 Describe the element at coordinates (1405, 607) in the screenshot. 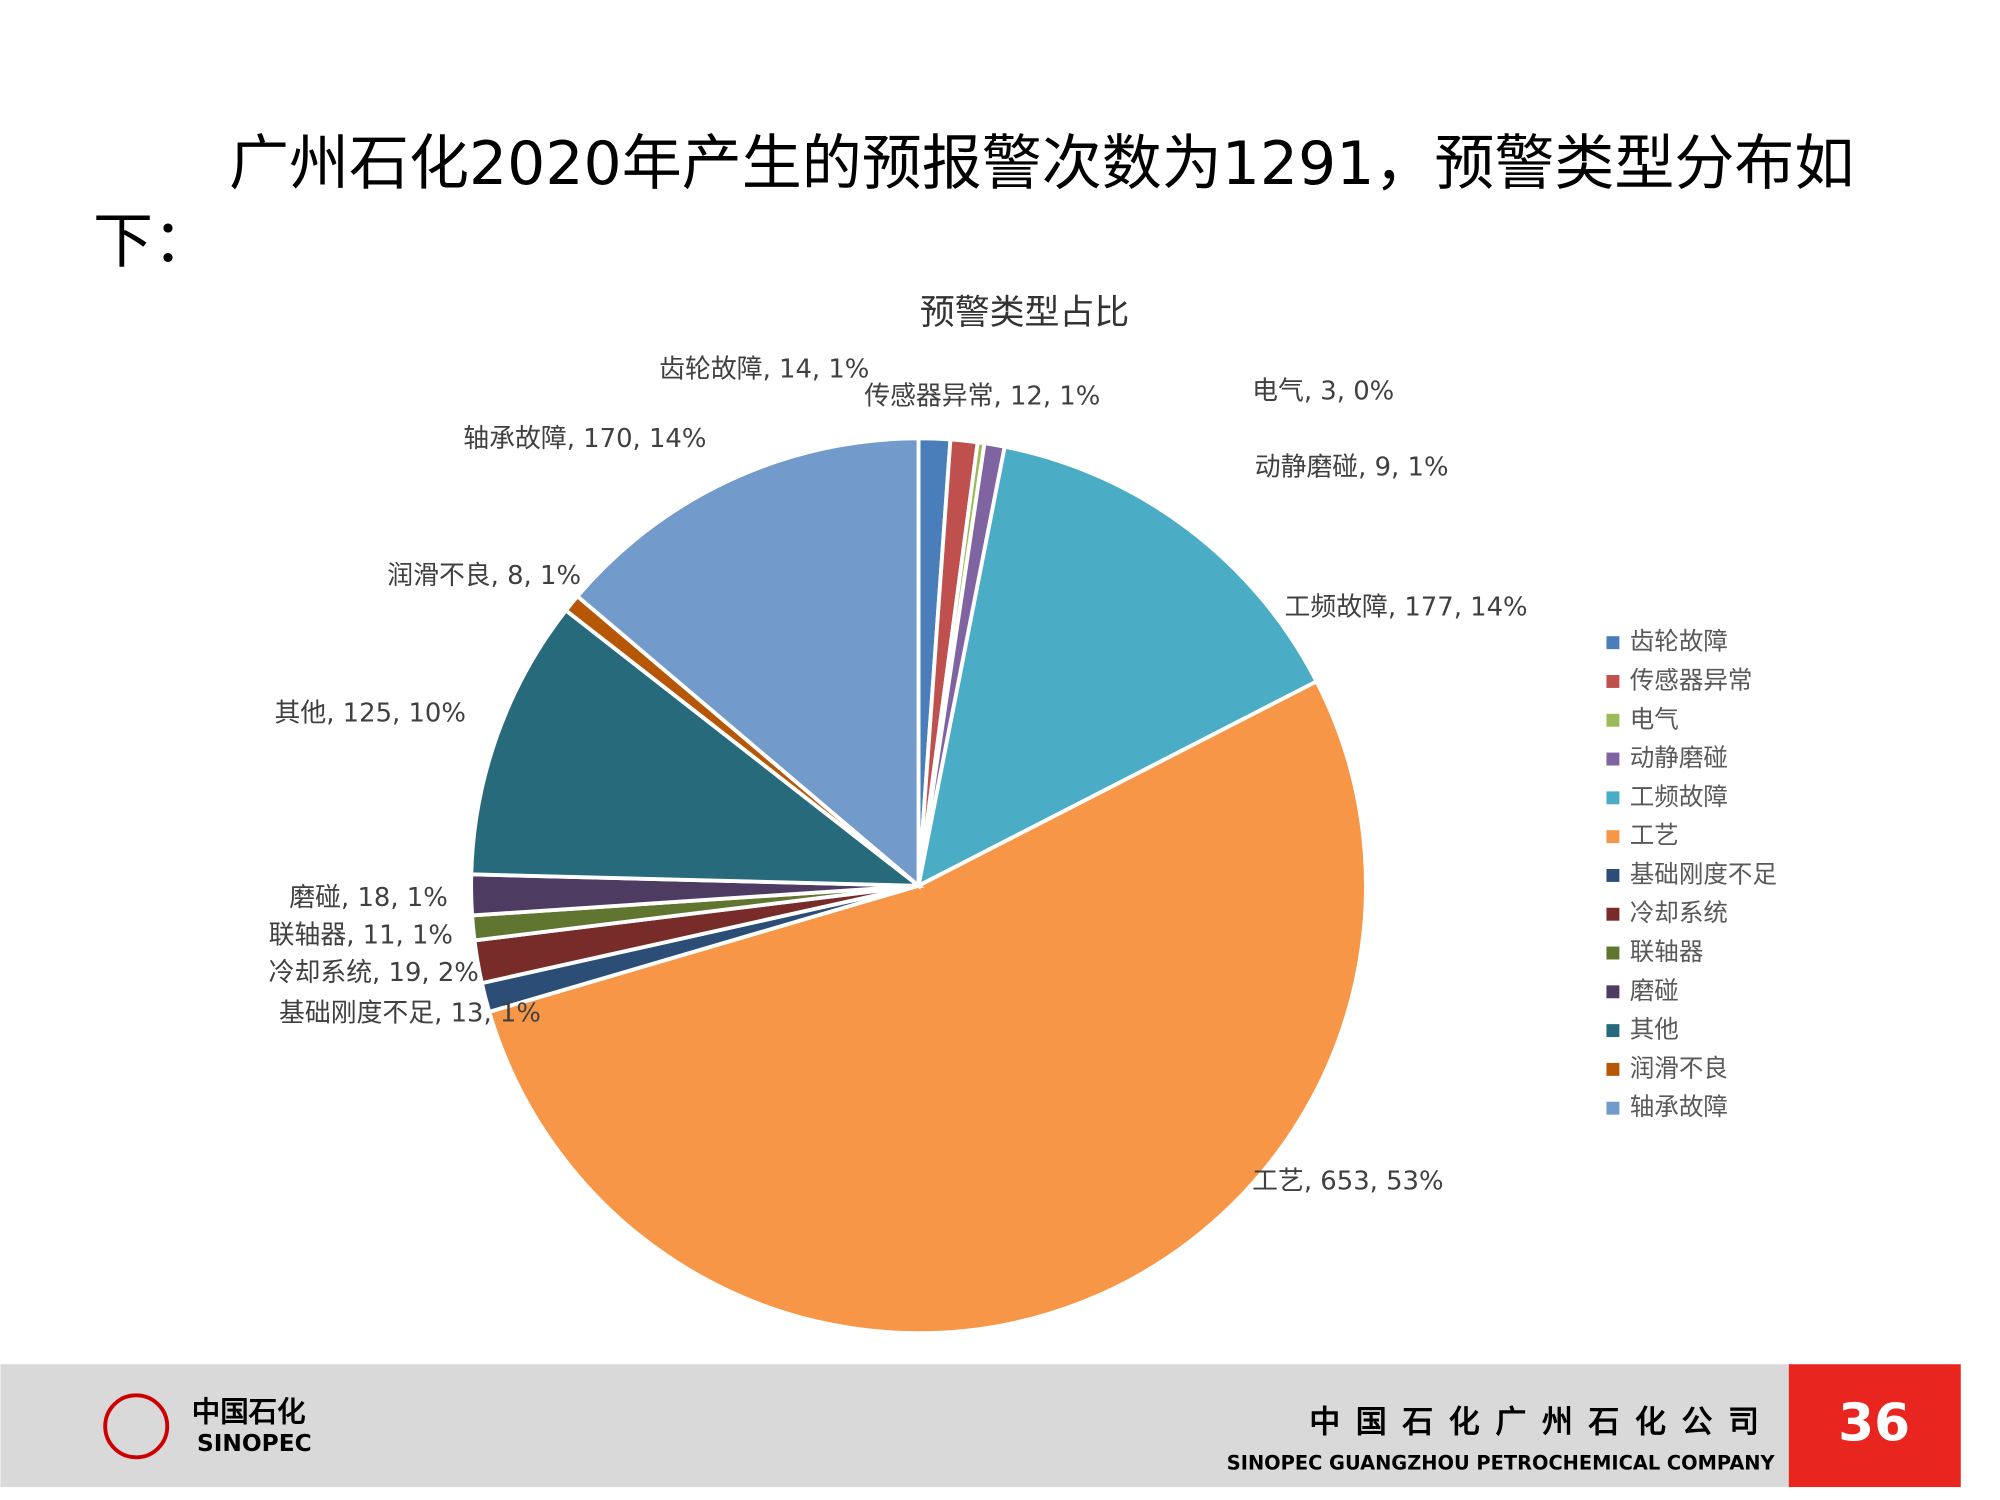

I see `data-label: 工频故障, 177, 14%` at that location.